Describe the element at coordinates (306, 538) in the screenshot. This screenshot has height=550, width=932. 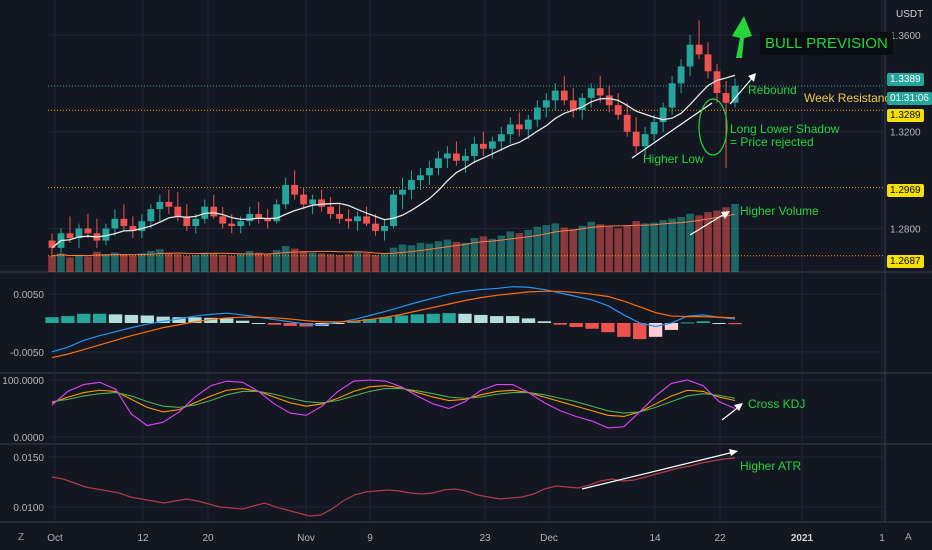
I see `x-tick-label: Nov` at that location.